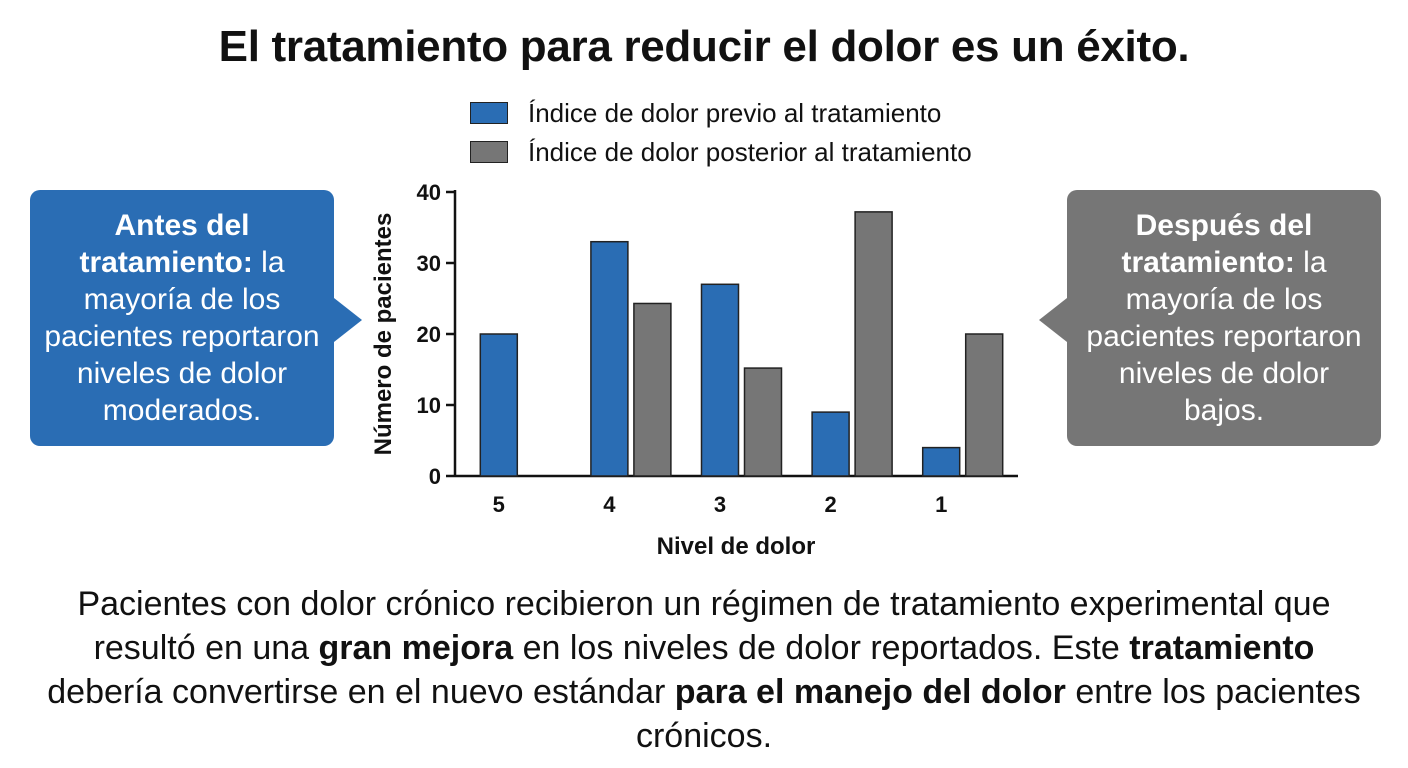  I want to click on x-tick-label: 1, so click(941, 504).